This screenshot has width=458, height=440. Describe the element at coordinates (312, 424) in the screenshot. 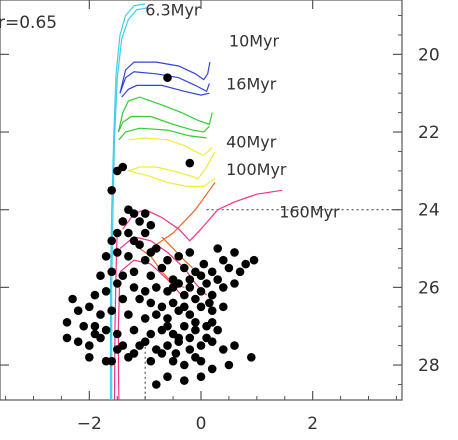

I see `x-tick-label: 2` at that location.